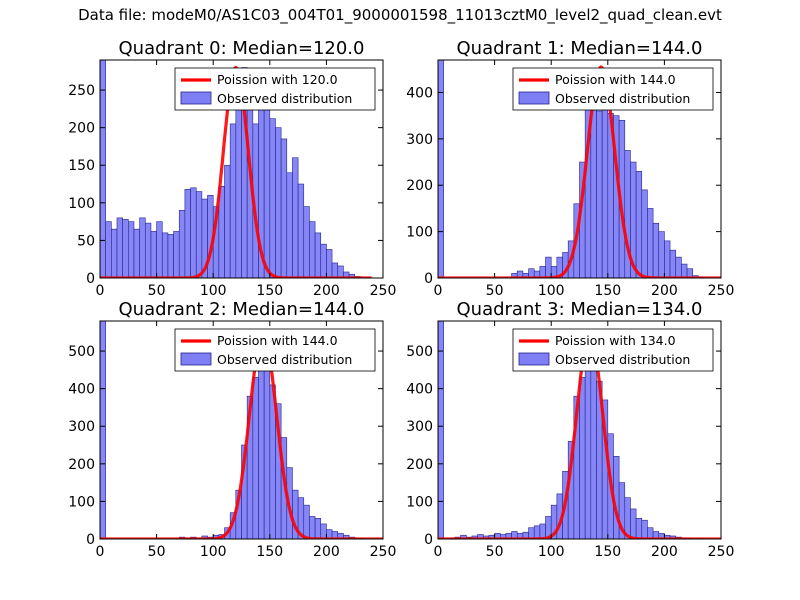 Image resolution: width=800 pixels, height=600 pixels. What do you see at coordinates (419, 186) in the screenshot?
I see `y-tick-label: 200` at bounding box center [419, 186].